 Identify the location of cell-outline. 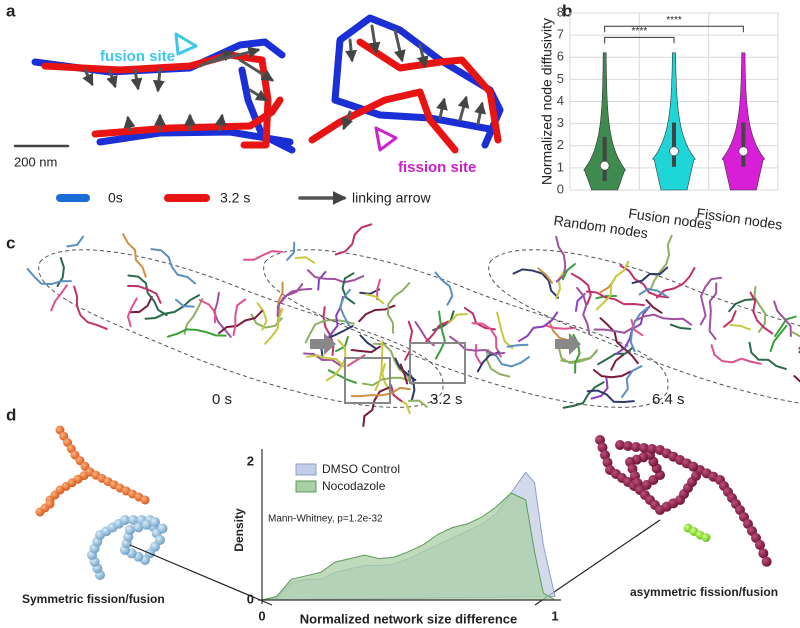
(466, 328).